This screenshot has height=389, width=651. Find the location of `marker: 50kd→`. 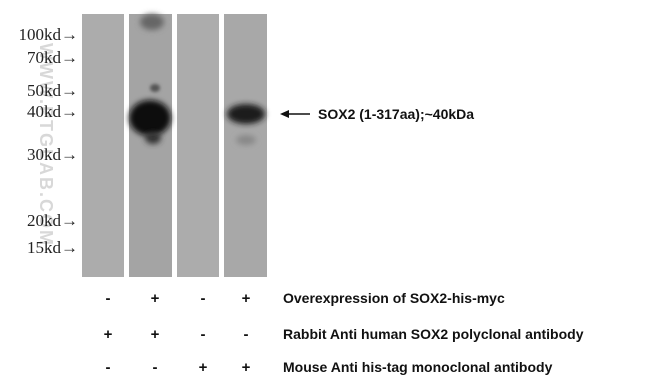

marker: 50kd→ is located at coordinates (52, 90).